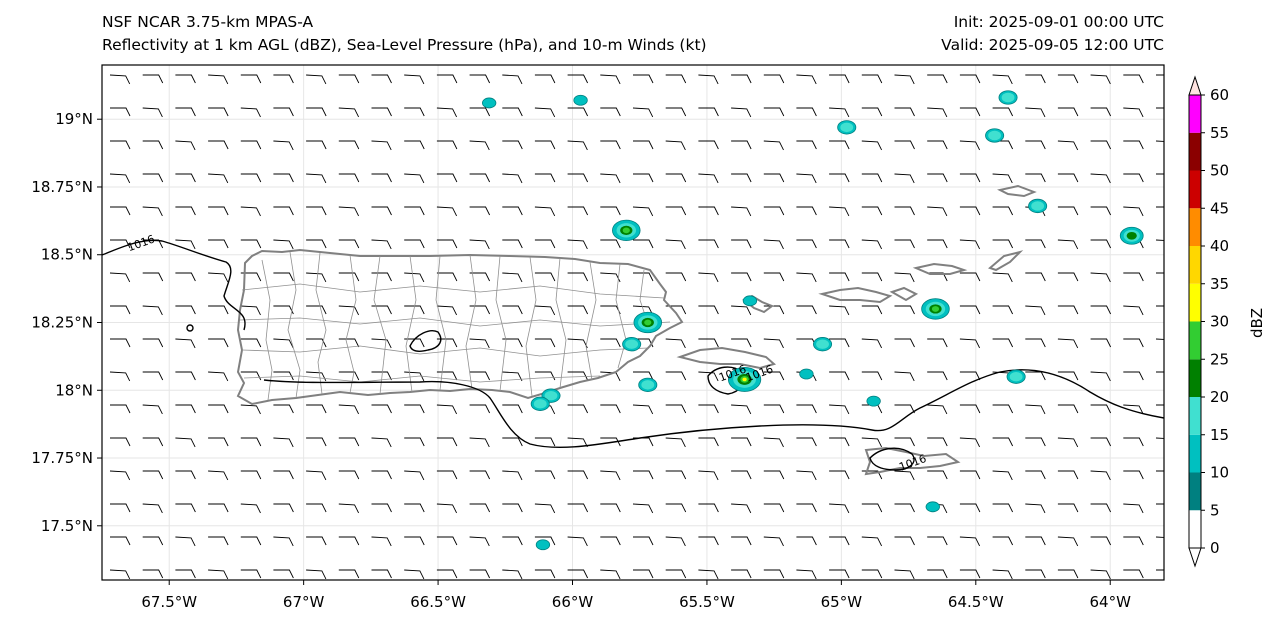 The width and height of the screenshot is (1280, 625). I want to click on title-init-time: Init: 2025-09-01 00:00 UTC, so click(1058, 22).